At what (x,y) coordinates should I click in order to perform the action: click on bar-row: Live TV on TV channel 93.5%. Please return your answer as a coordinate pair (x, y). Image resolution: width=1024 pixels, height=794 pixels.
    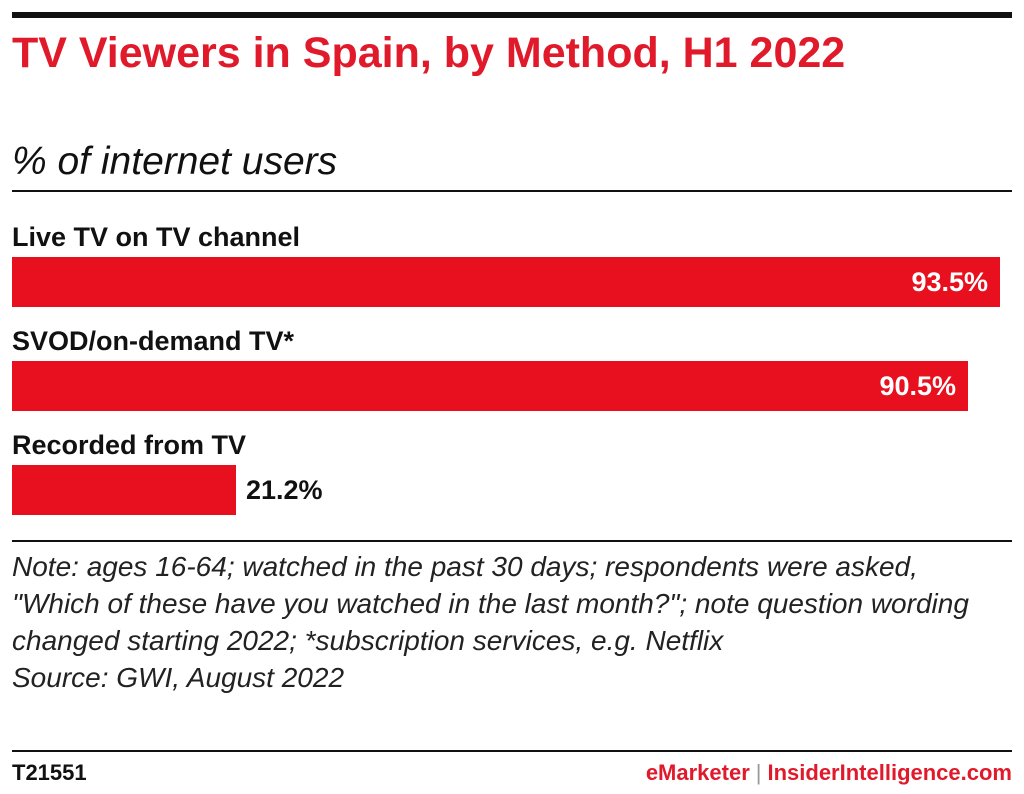
    Looking at the image, I should click on (512, 251).